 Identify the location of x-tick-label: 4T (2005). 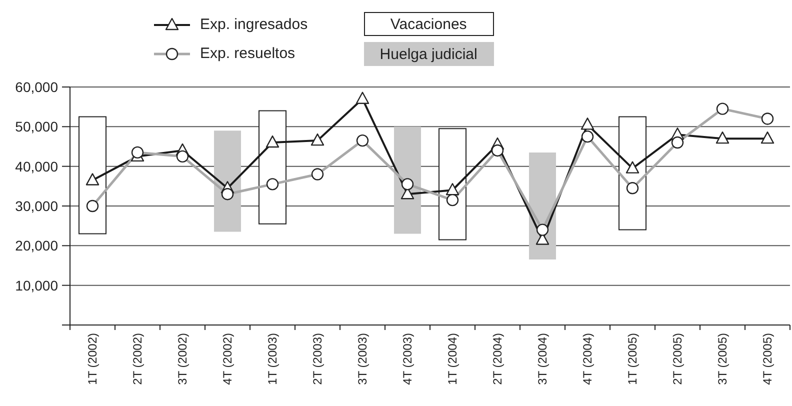
(767, 359).